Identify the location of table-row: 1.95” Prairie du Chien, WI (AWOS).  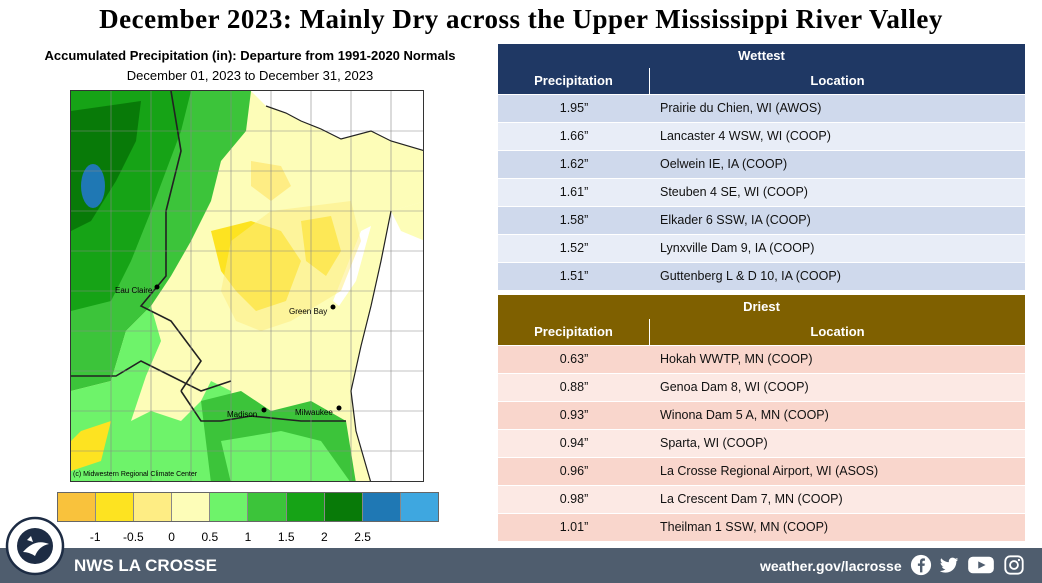
(761, 108).